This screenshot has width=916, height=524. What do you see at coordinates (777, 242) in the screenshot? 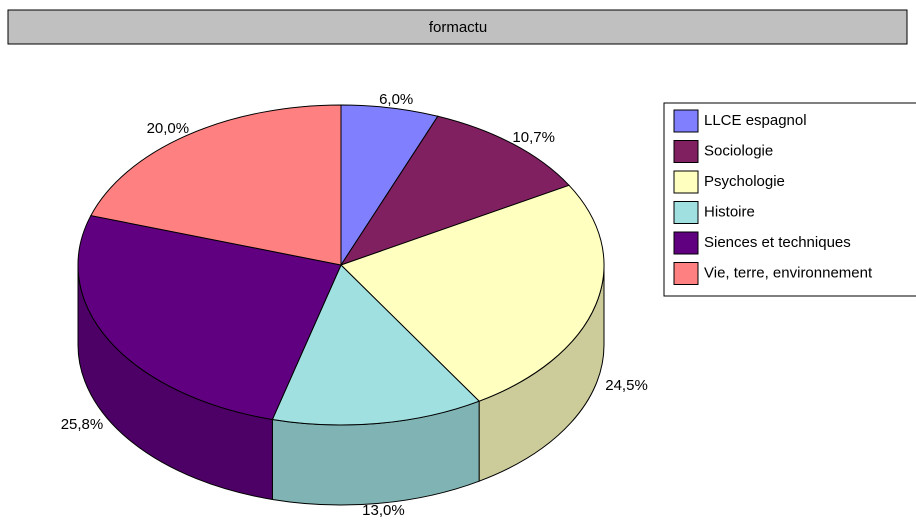
I see `legend-label: Siences et techniques` at bounding box center [777, 242].